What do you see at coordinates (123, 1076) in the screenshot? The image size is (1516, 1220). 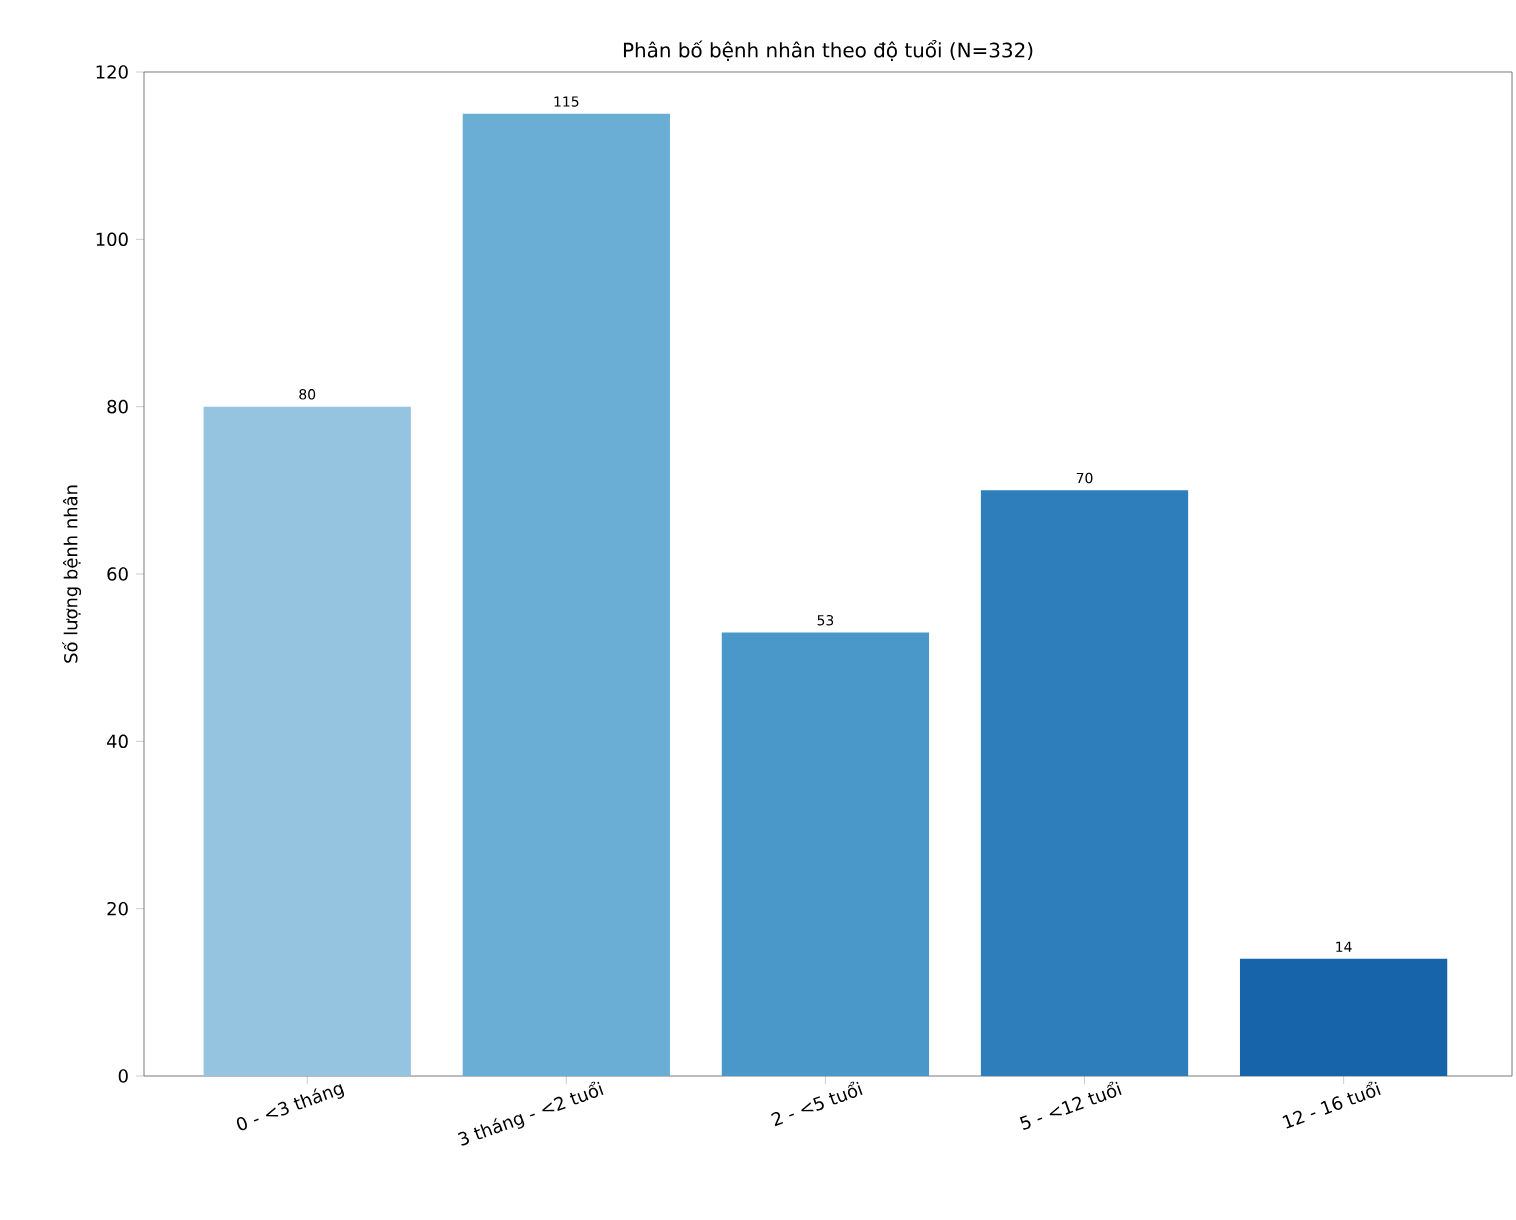 I see `y-tick-label: 0` at bounding box center [123, 1076].